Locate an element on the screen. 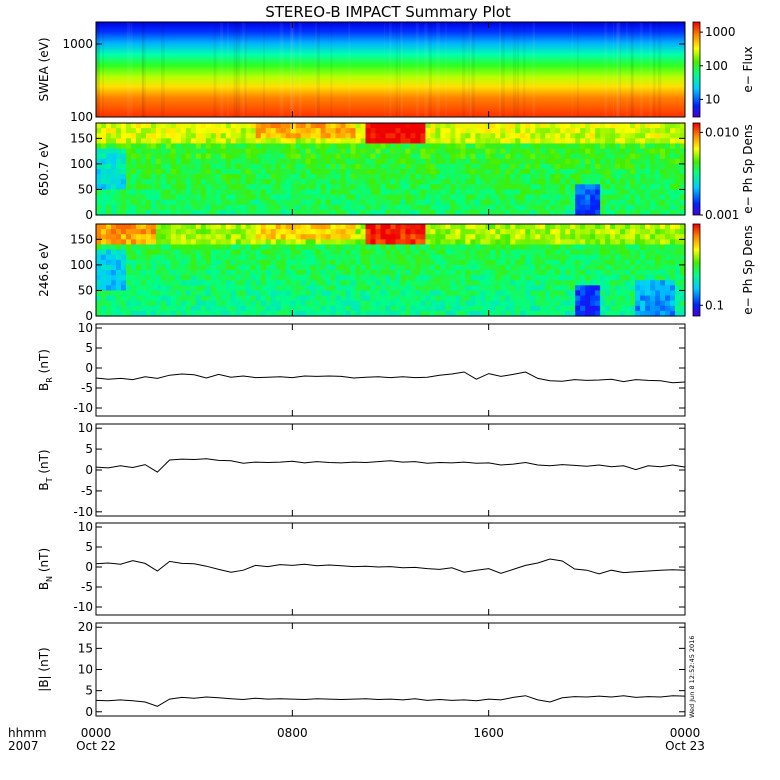 Image resolution: width=780 pixels, height=780 pixels. swea-streak is located at coordinates (641, 69).